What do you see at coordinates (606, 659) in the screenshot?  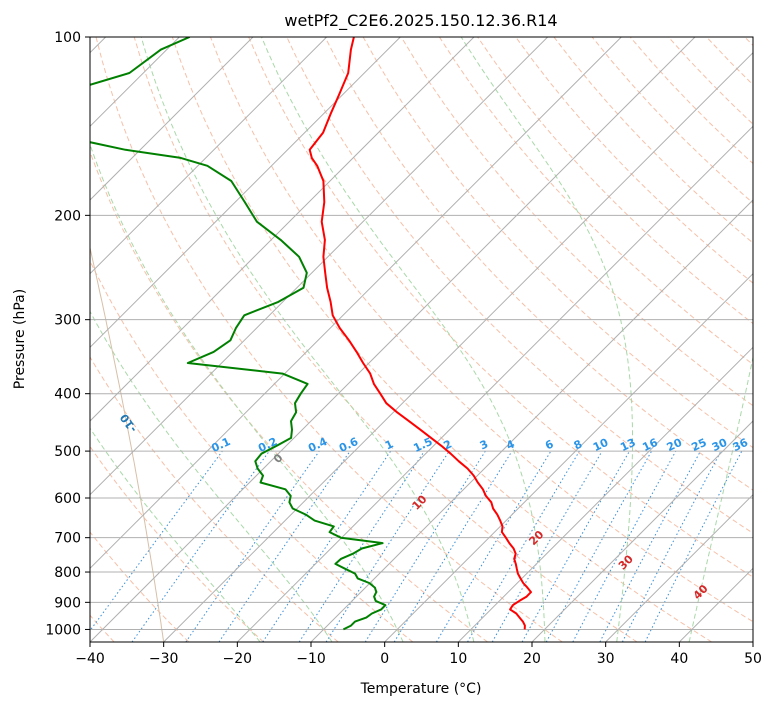 I see `x-tick-label: 30` at bounding box center [606, 659].